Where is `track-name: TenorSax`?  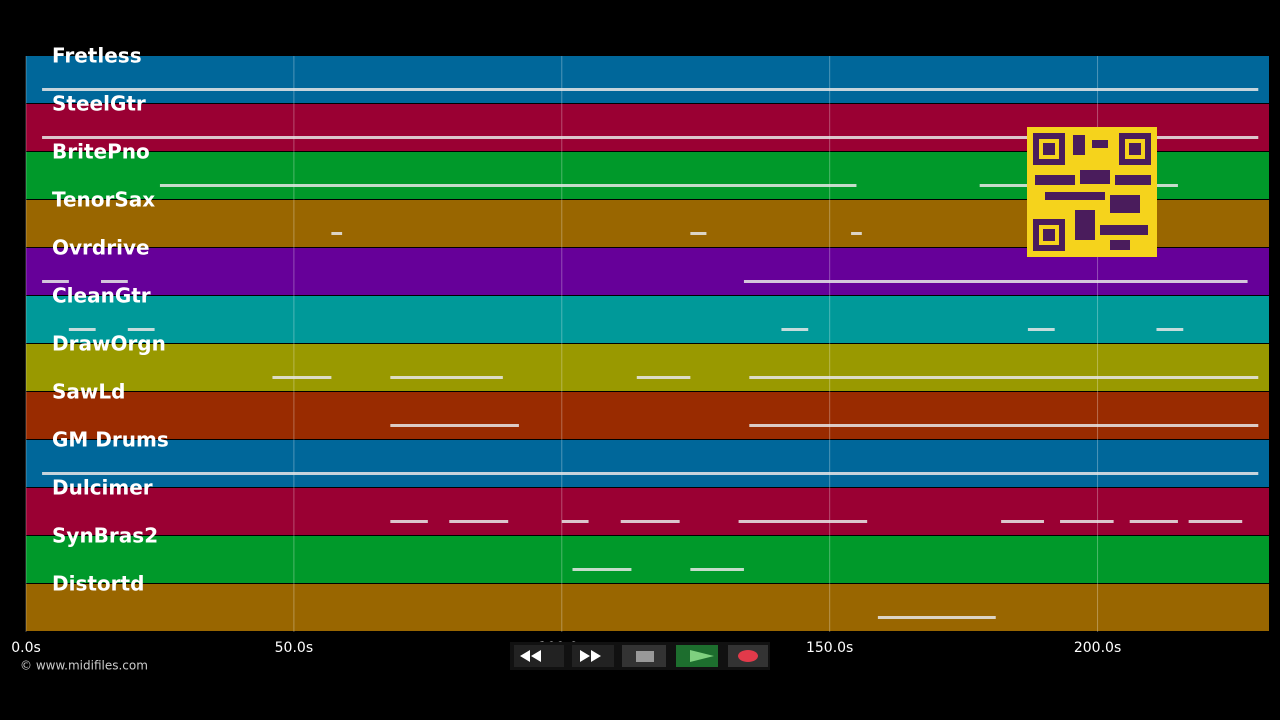 track-name: TenorSax is located at coordinates (103, 200).